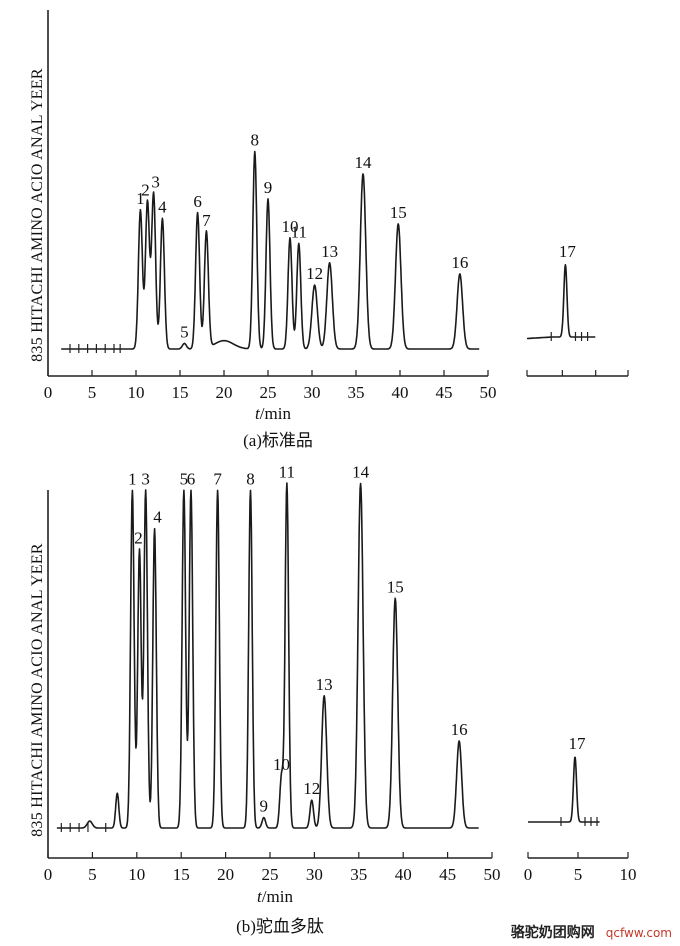 The image size is (680, 946). I want to click on watermark: 骆驼奶团购网 qcfww.com, so click(591, 932).